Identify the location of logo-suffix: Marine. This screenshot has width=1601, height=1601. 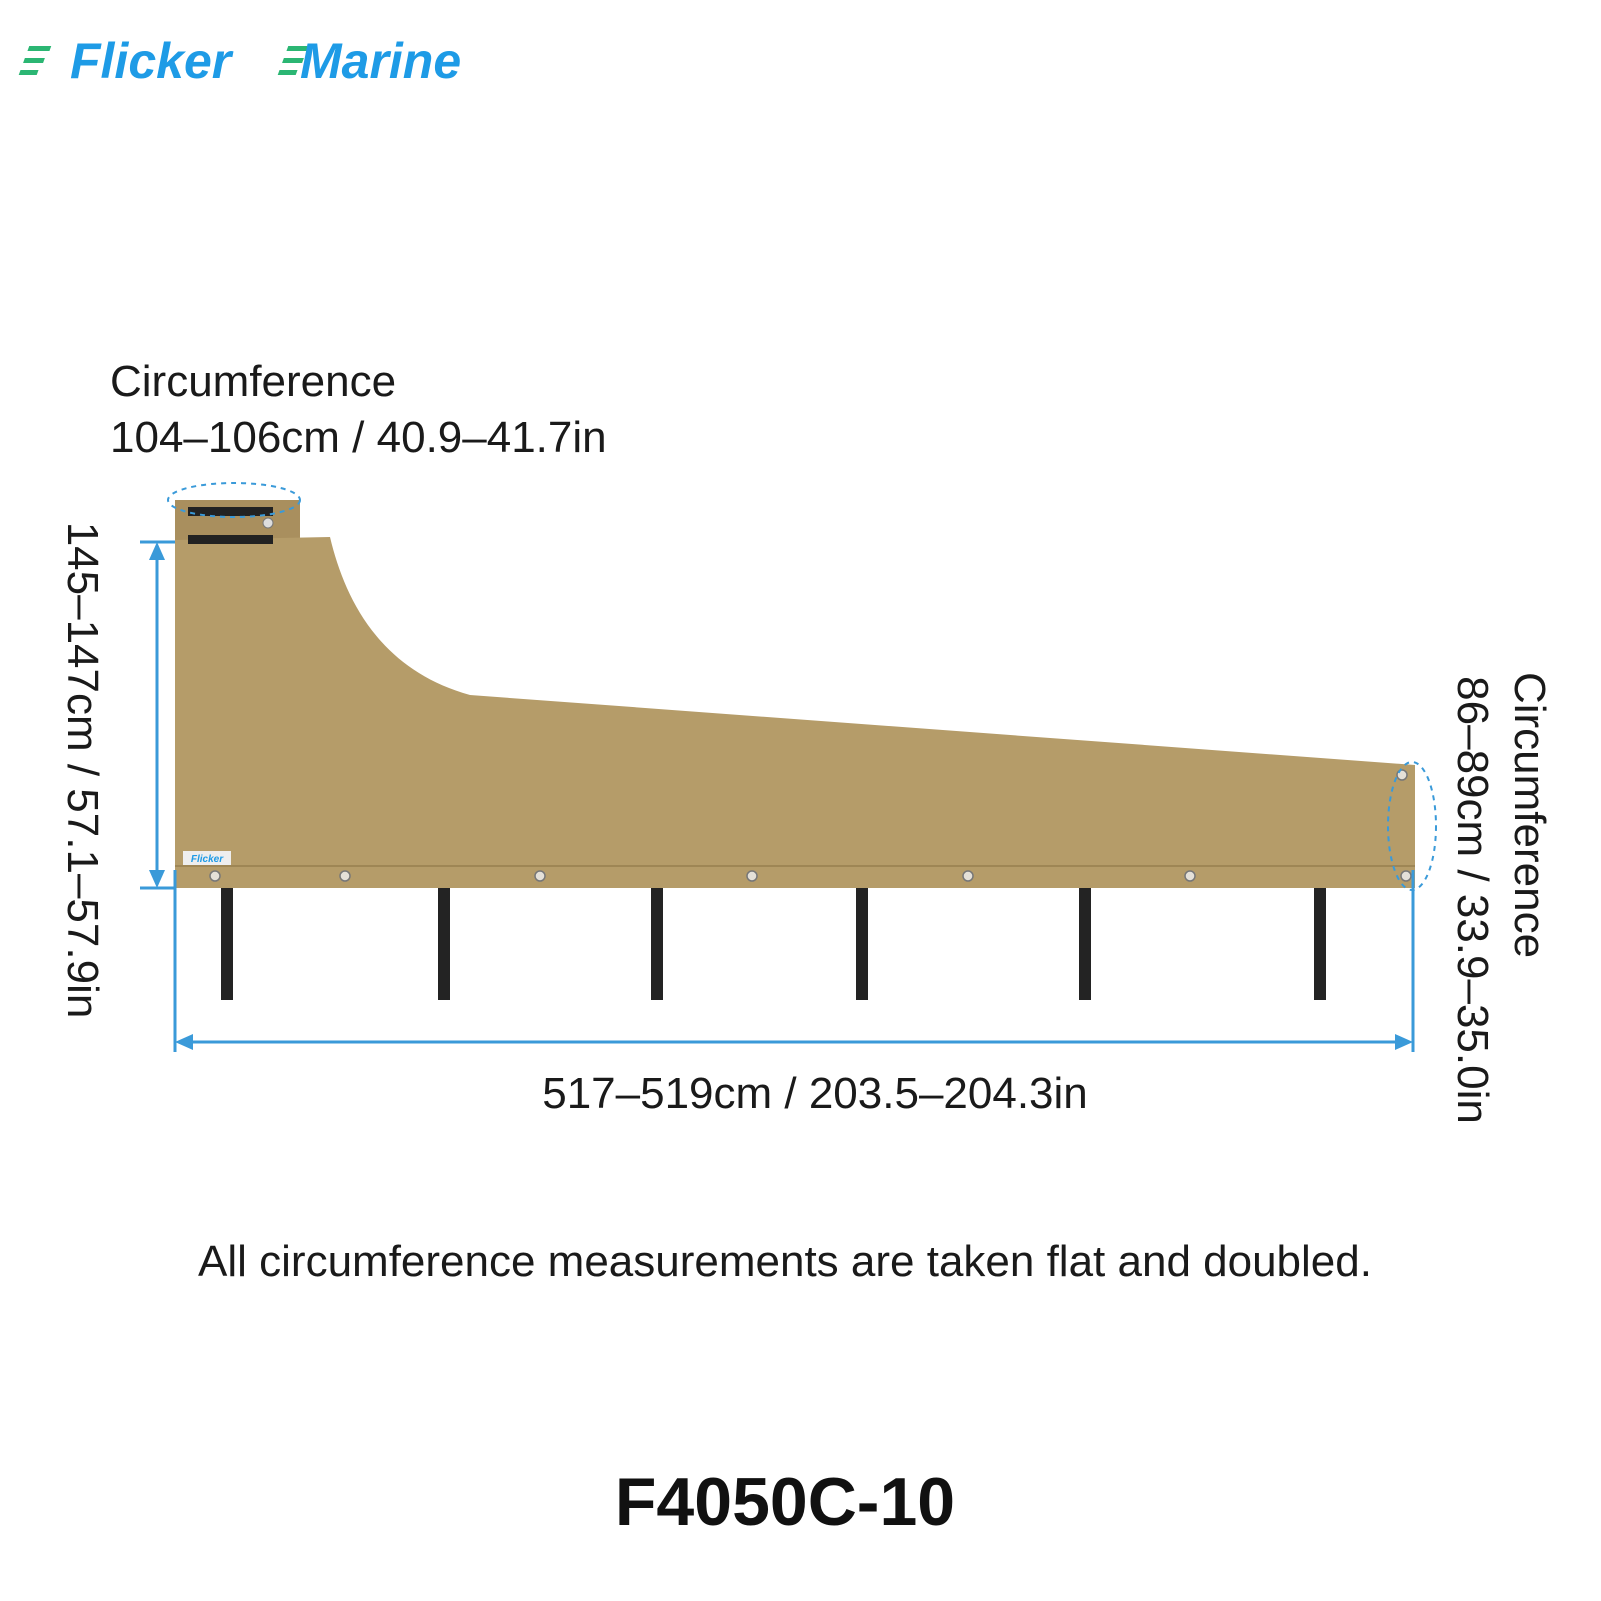
(380, 61).